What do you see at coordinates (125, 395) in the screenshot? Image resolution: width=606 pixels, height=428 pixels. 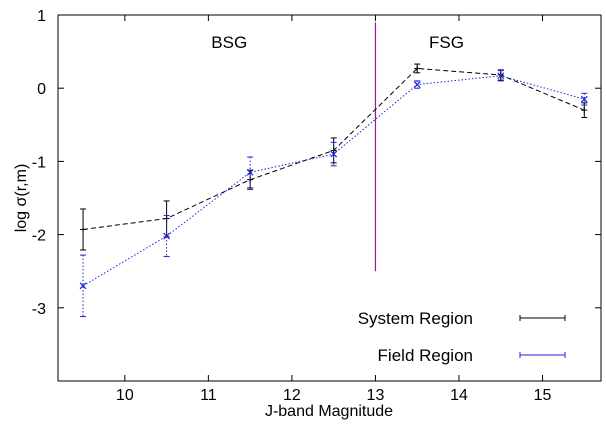 I see `x-tick-label: 10` at bounding box center [125, 395].